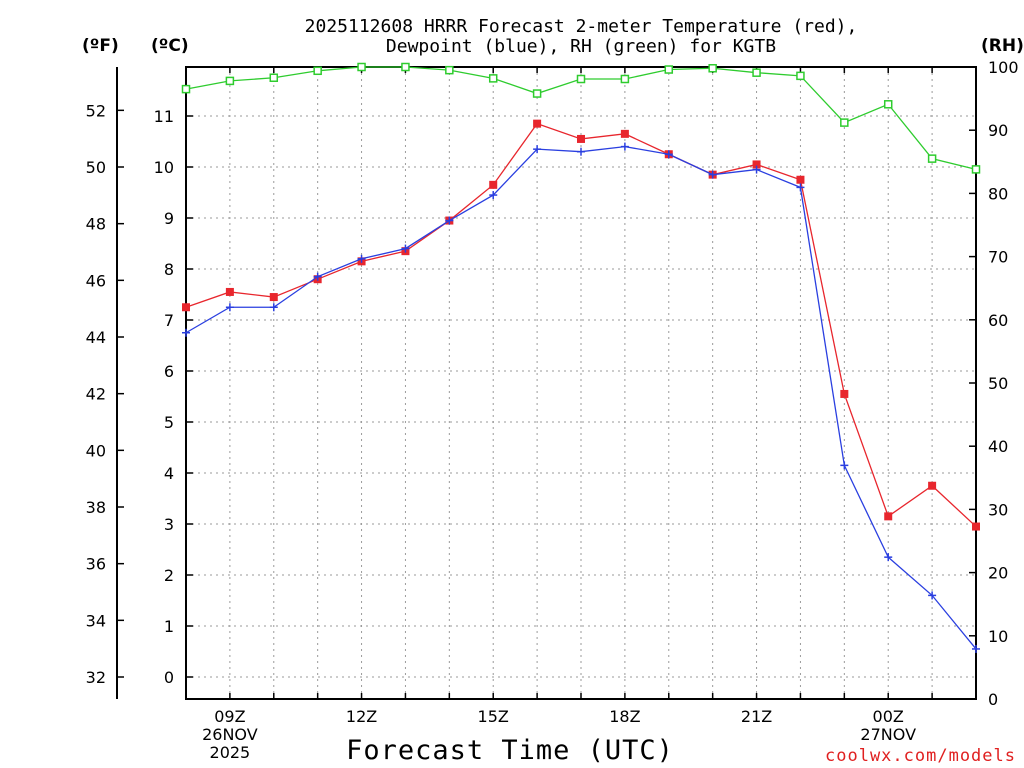  What do you see at coordinates (96, 167) in the screenshot?
I see `fahrenheit-tick-label: 50` at bounding box center [96, 167].